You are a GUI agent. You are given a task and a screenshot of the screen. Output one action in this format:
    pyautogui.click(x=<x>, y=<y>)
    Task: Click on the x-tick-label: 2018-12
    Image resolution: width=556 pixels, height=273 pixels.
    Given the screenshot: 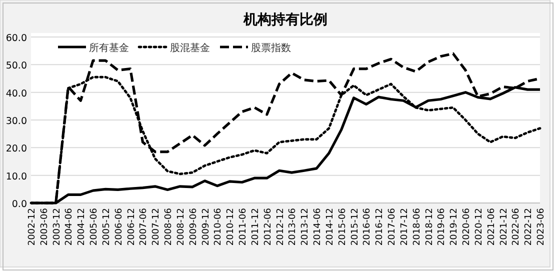 What is the action you would take?
    pyautogui.click(x=429, y=227)
    